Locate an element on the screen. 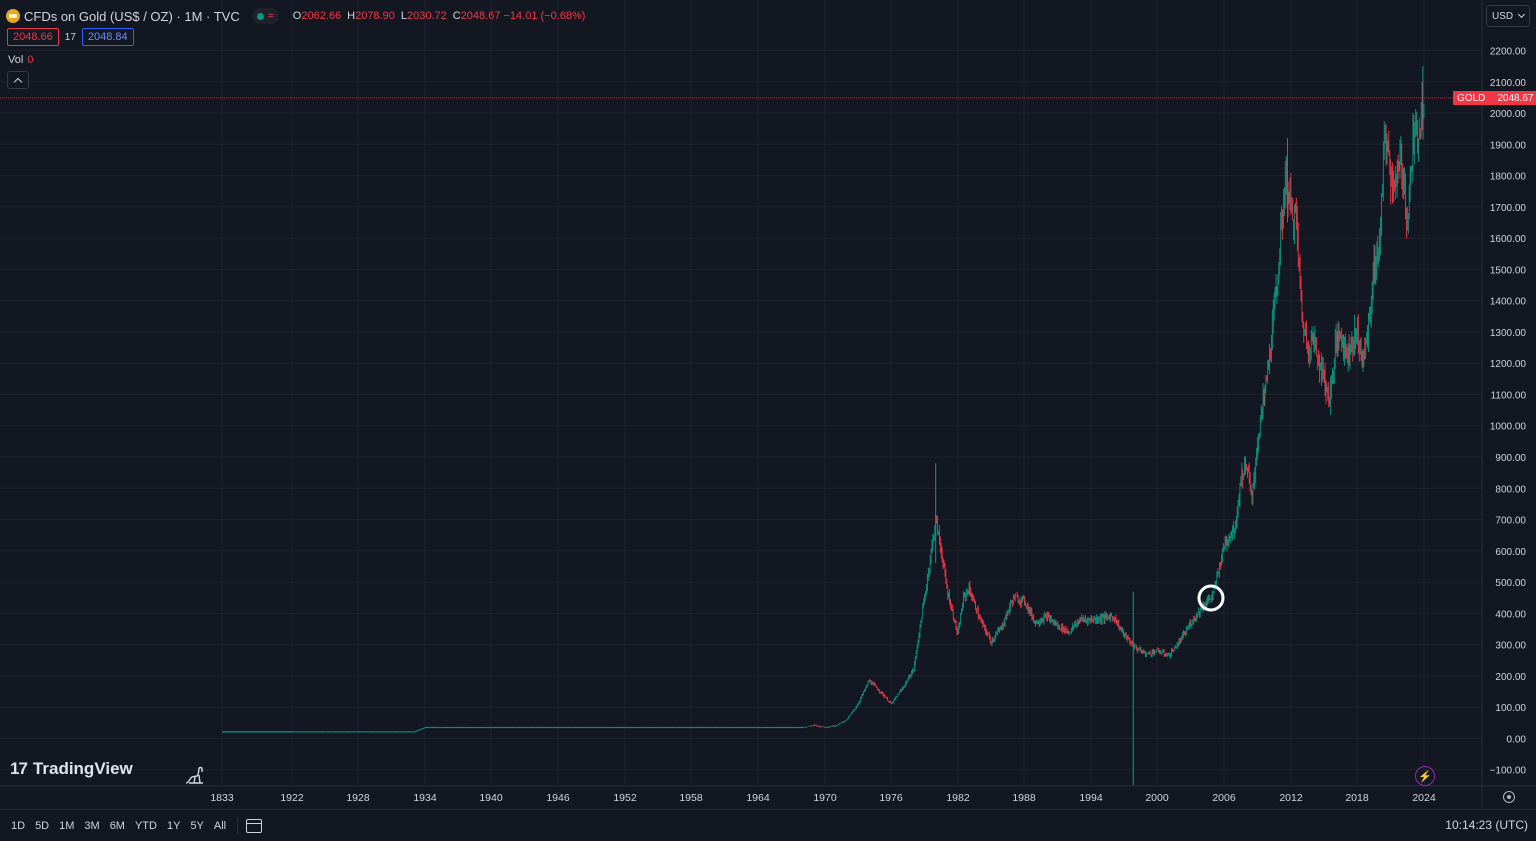  price-tag-symbol: GOLD is located at coordinates (1471, 98).